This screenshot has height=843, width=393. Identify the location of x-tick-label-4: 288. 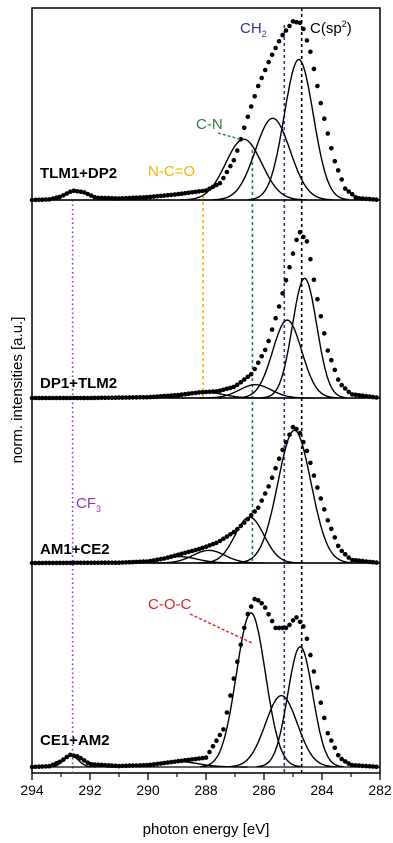
(206, 790).